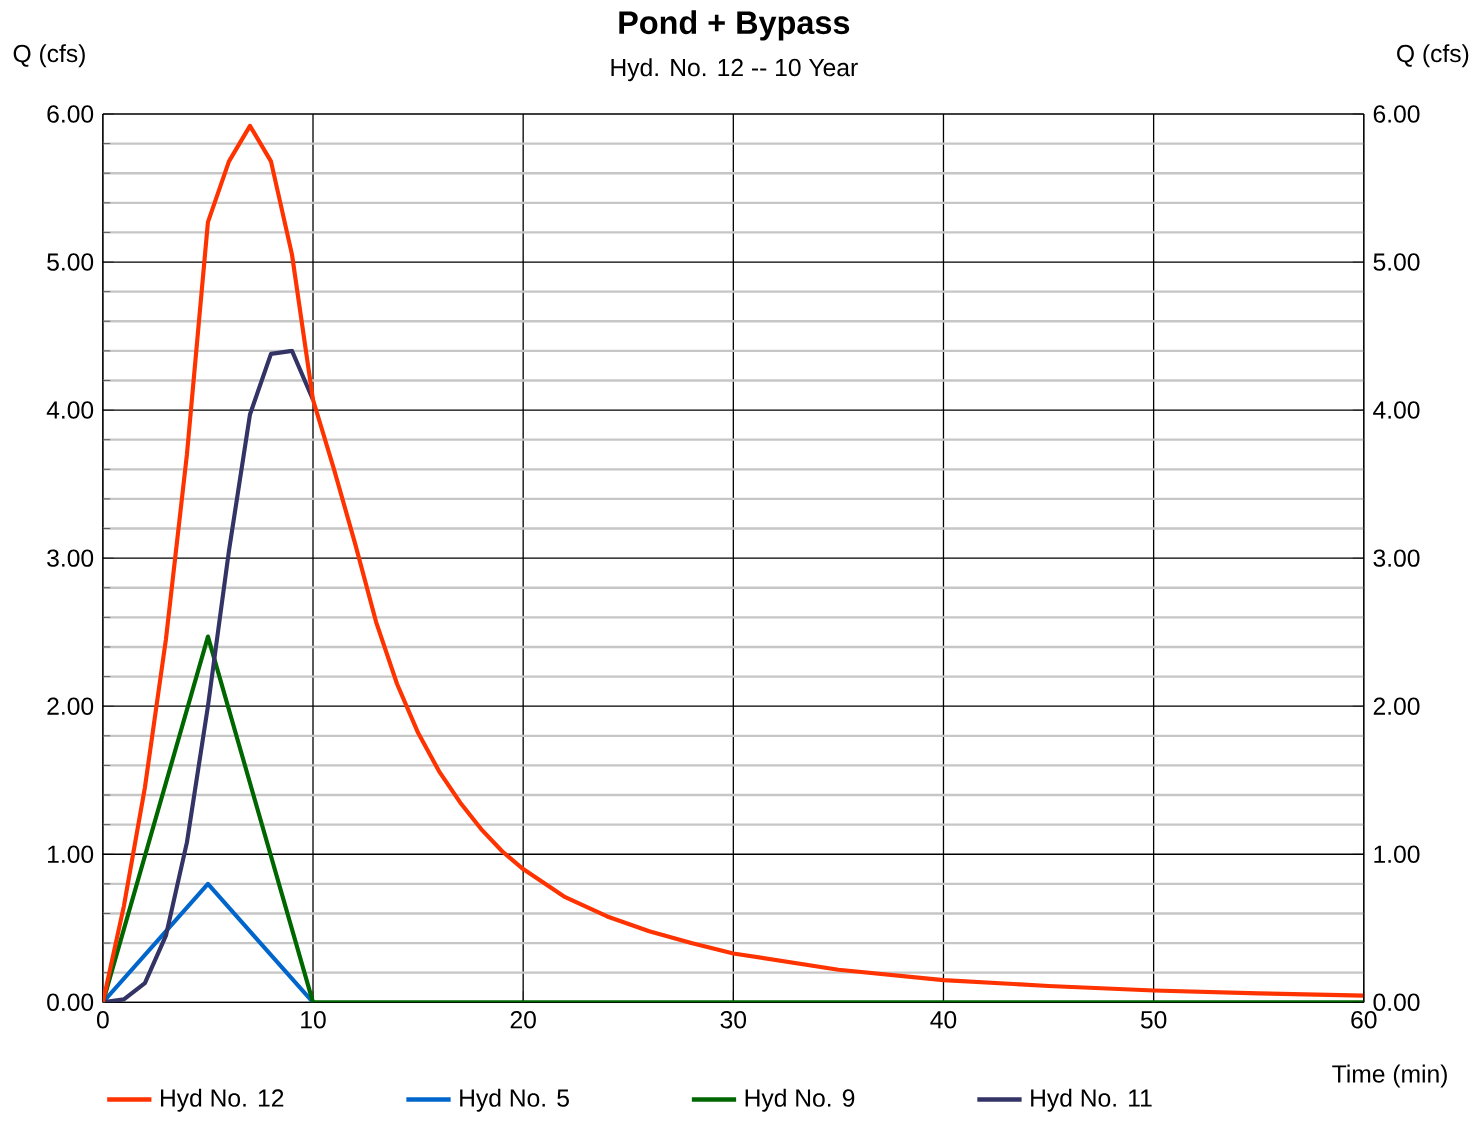 This screenshot has width=1478, height=1121. Describe the element at coordinates (1396, 262) in the screenshot. I see `y2-tick-label: 5.00` at that location.